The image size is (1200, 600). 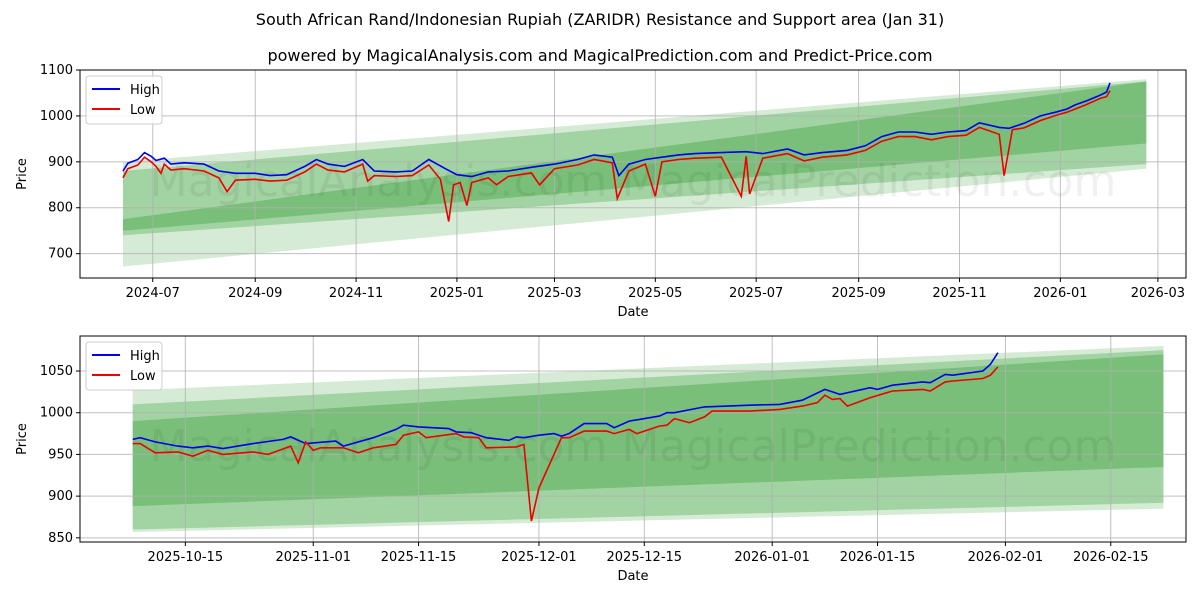 I want to click on x-tick-label: 2025-10-15, so click(x=186, y=557).